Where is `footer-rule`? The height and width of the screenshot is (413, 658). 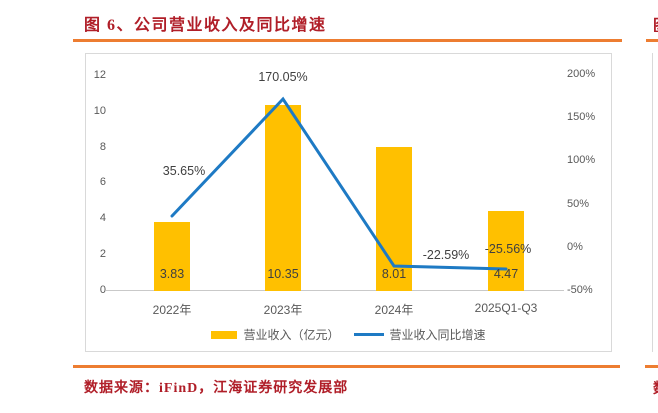
footer-rule is located at coordinates (346, 366).